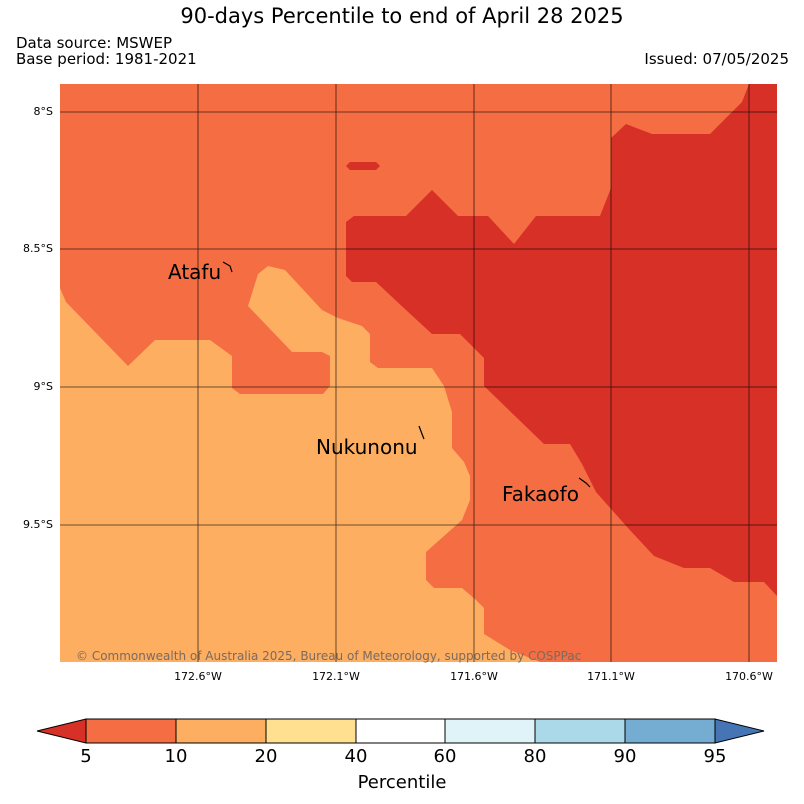 Image resolution: width=804 pixels, height=804 pixels. I want to click on lat-label-8S: 8°S, so click(43, 111).